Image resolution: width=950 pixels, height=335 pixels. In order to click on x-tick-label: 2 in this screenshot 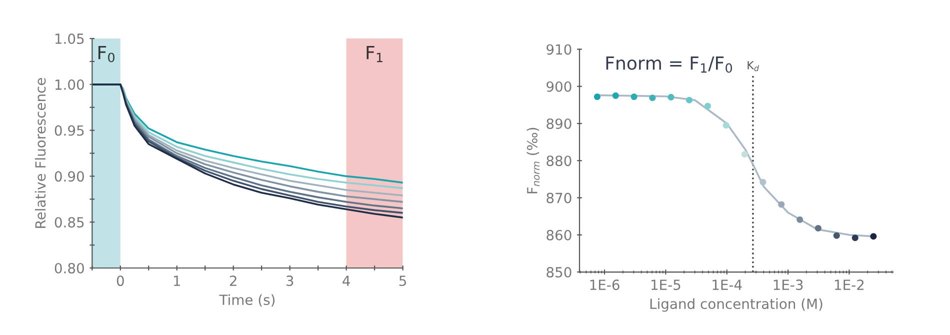, I will do `click(233, 281)`.